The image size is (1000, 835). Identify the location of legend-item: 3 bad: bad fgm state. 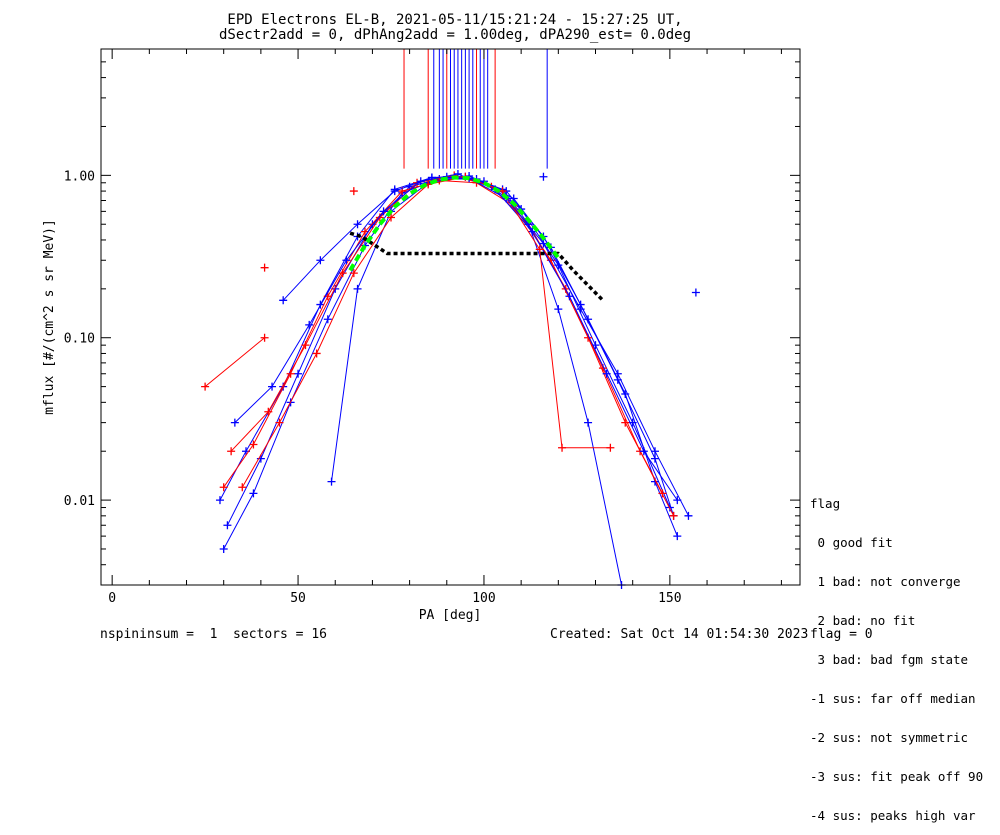
(889, 659).